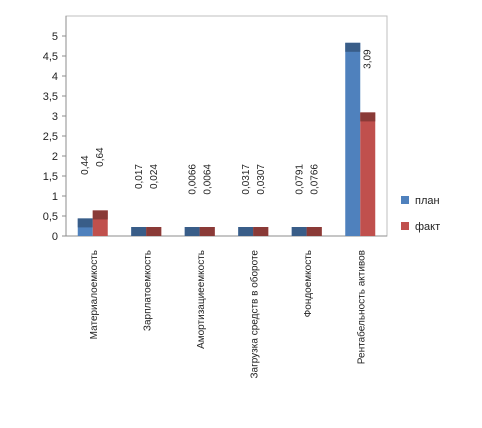 This screenshot has height=428, width=482. Describe the element at coordinates (100, 157) in the screenshot. I see `data-label-факт-0: 0,64` at that location.